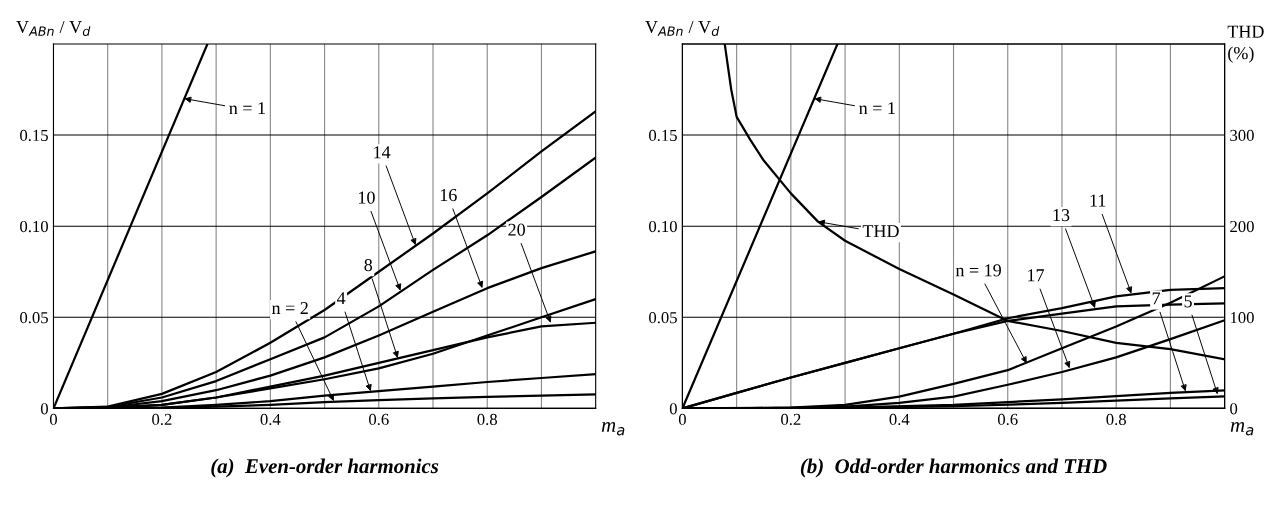 The width and height of the screenshot is (1273, 517). I want to click on y2-tick-label: 100, so click(1242, 318).